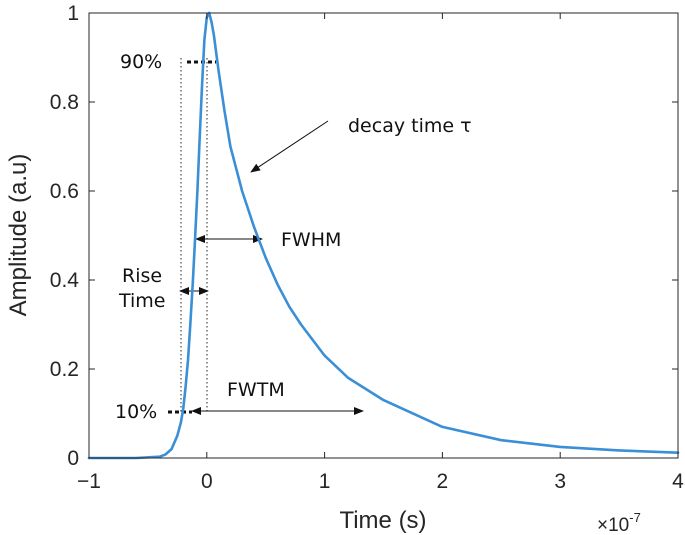 This screenshot has width=685, height=535. Describe the element at coordinates (73, 458) in the screenshot. I see `y-tick-label: 0` at that location.